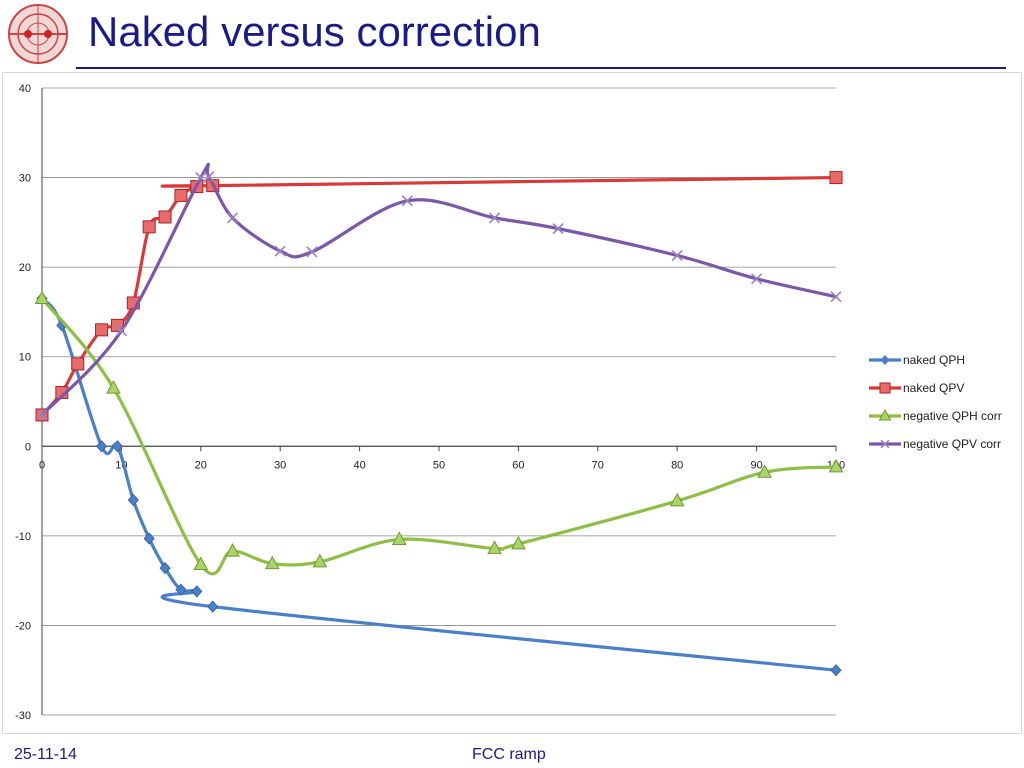 The image size is (1024, 768). What do you see at coordinates (23, 626) in the screenshot?
I see `y-tick-label: -20` at bounding box center [23, 626].